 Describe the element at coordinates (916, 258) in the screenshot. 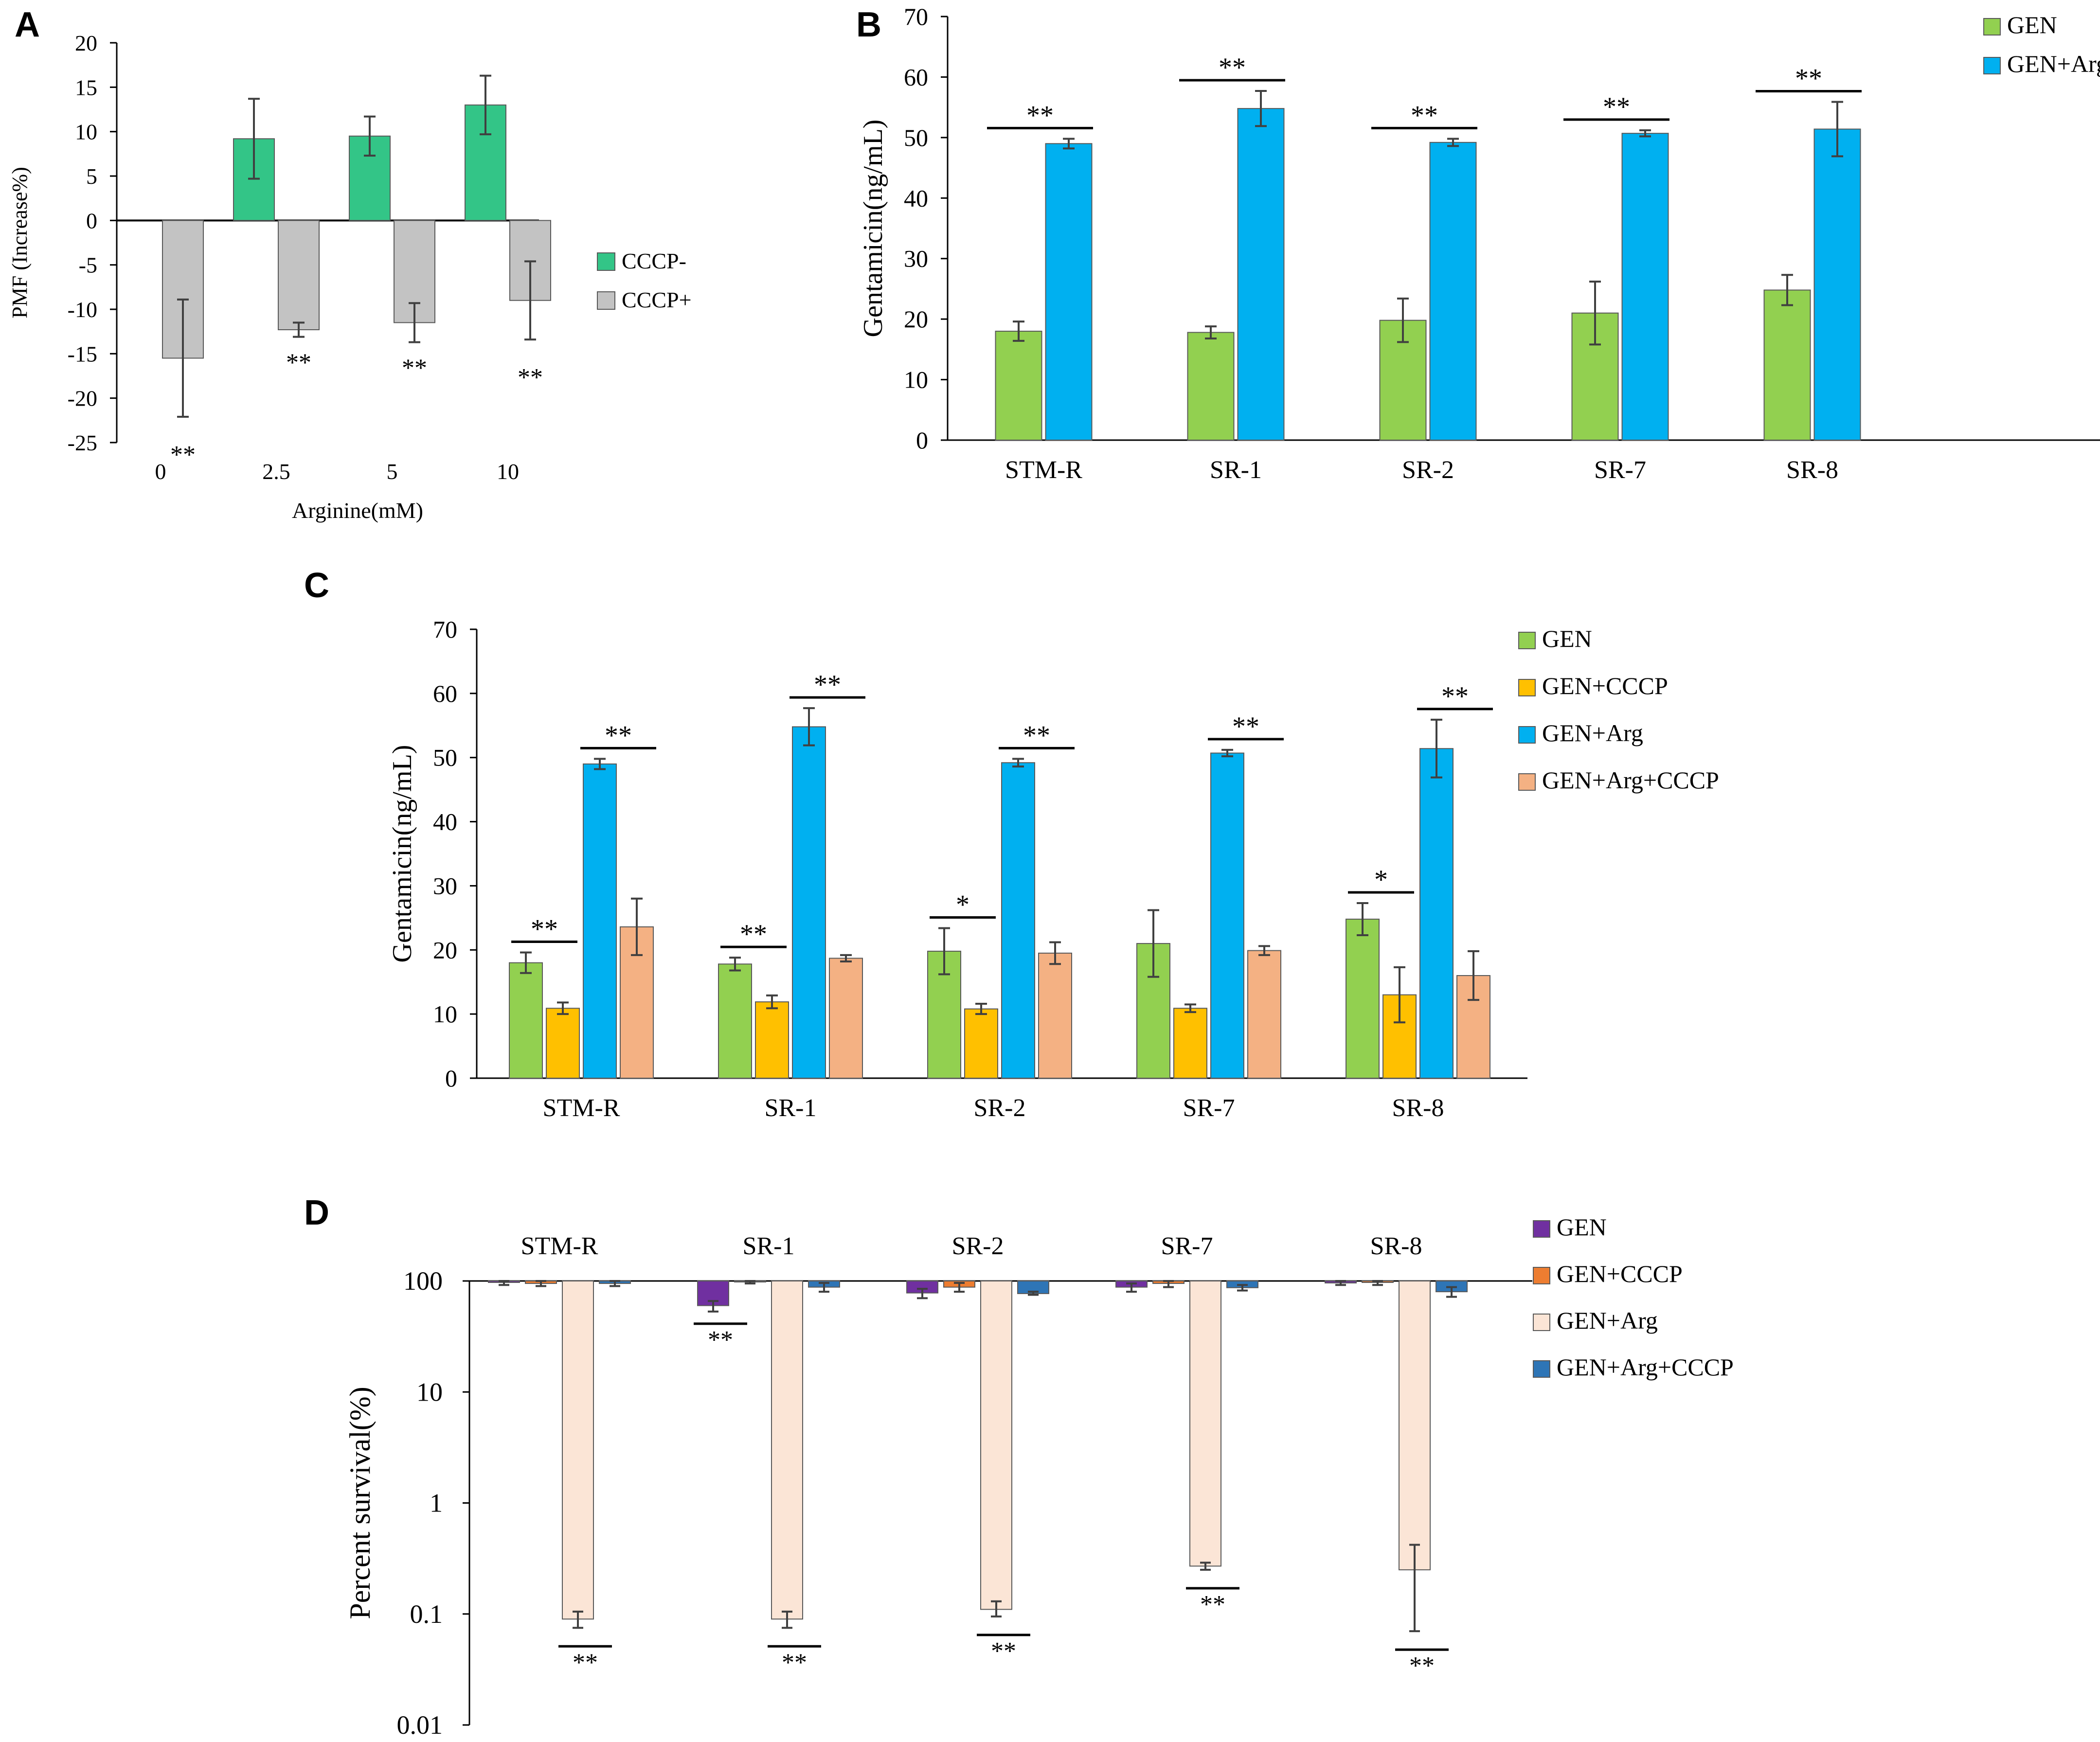

I see `panel-b-y-tick-label: 30` at that location.